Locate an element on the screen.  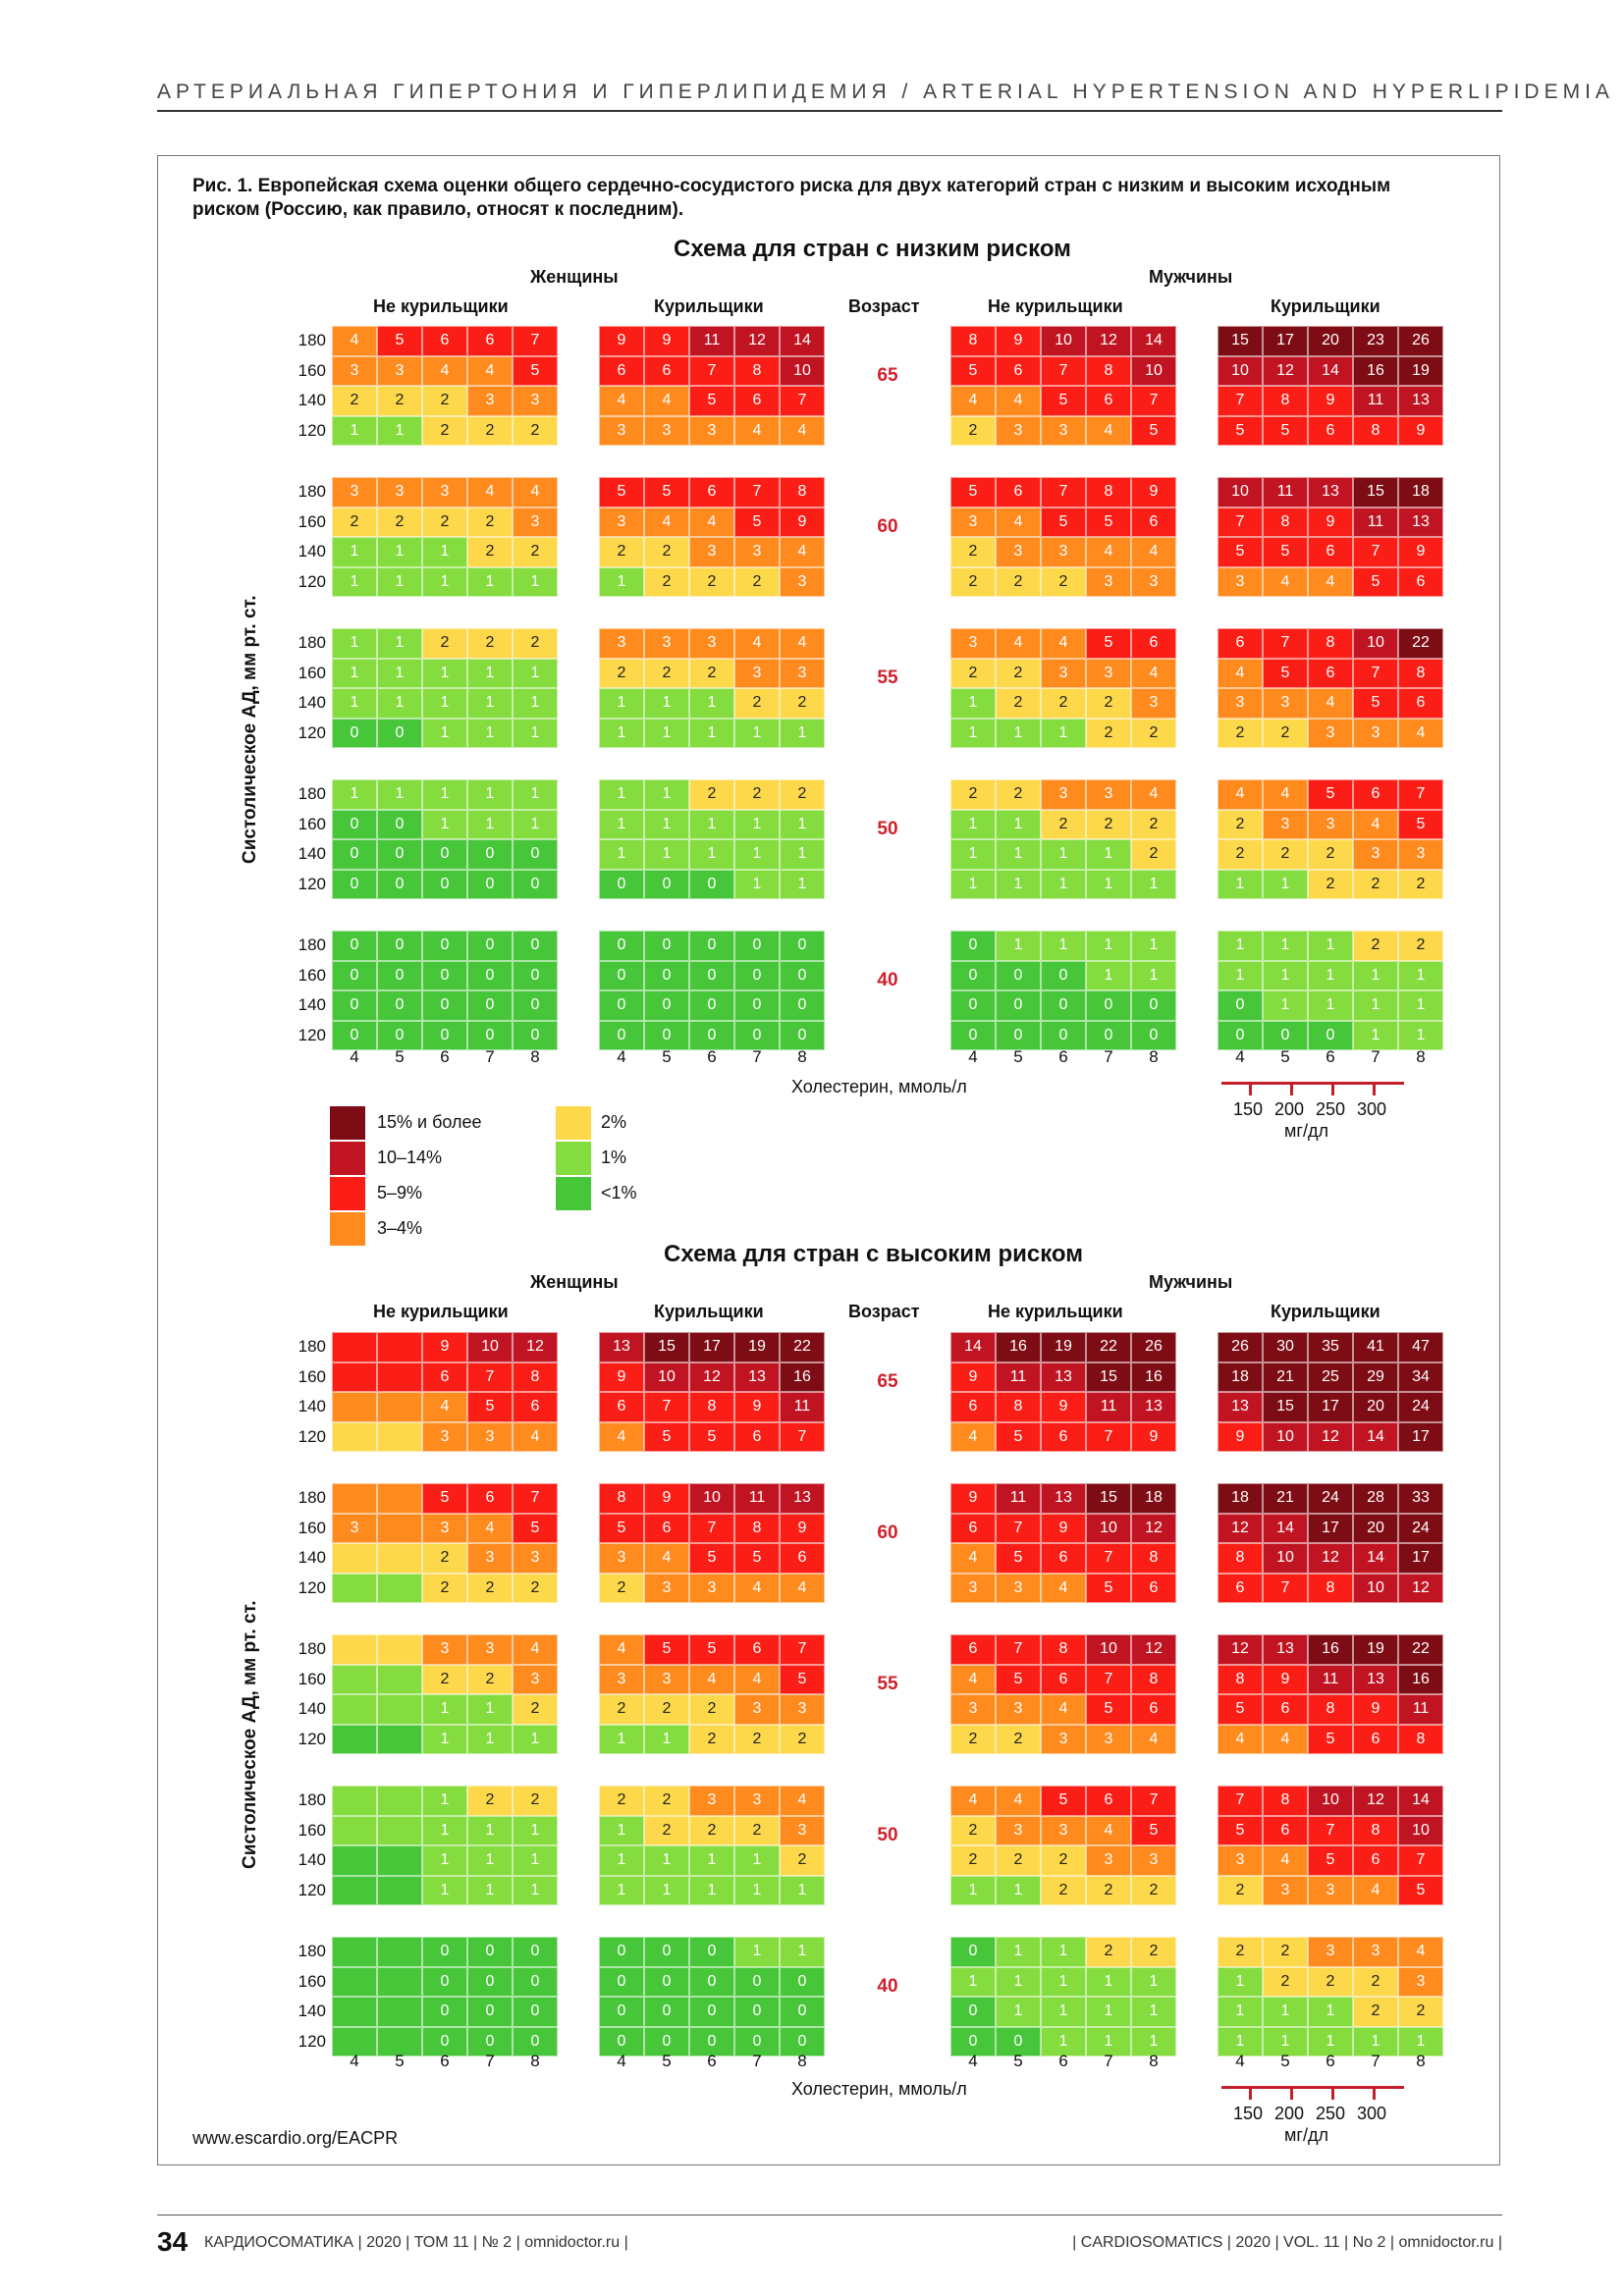
risk-cell: 34 is located at coordinates (1420, 1377).